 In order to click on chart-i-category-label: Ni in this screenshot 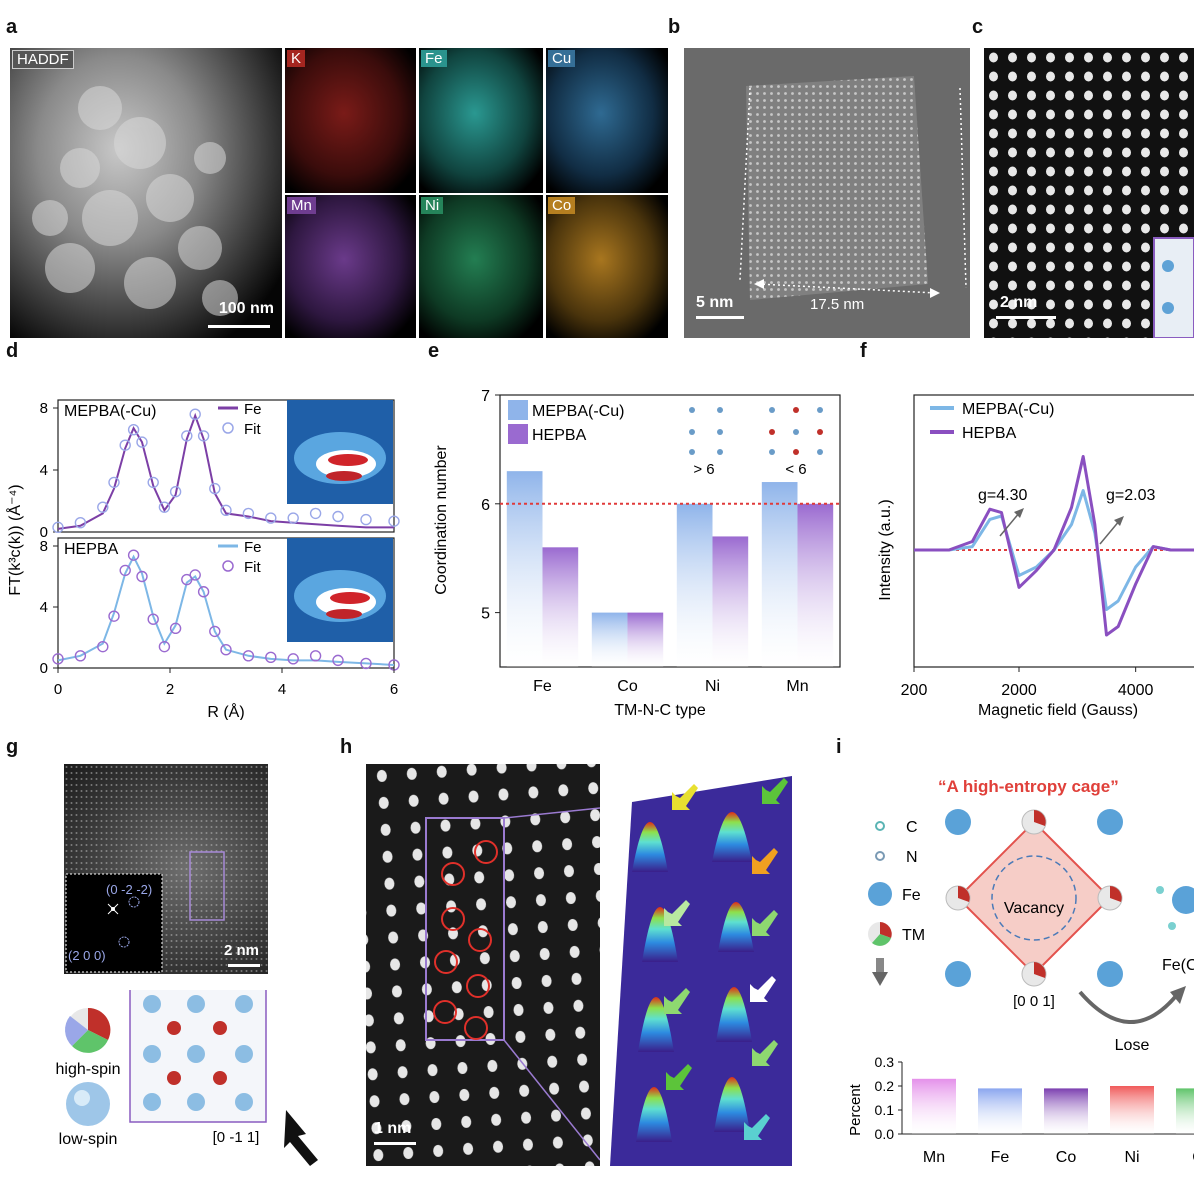, I will do `click(1131, 1157)`.